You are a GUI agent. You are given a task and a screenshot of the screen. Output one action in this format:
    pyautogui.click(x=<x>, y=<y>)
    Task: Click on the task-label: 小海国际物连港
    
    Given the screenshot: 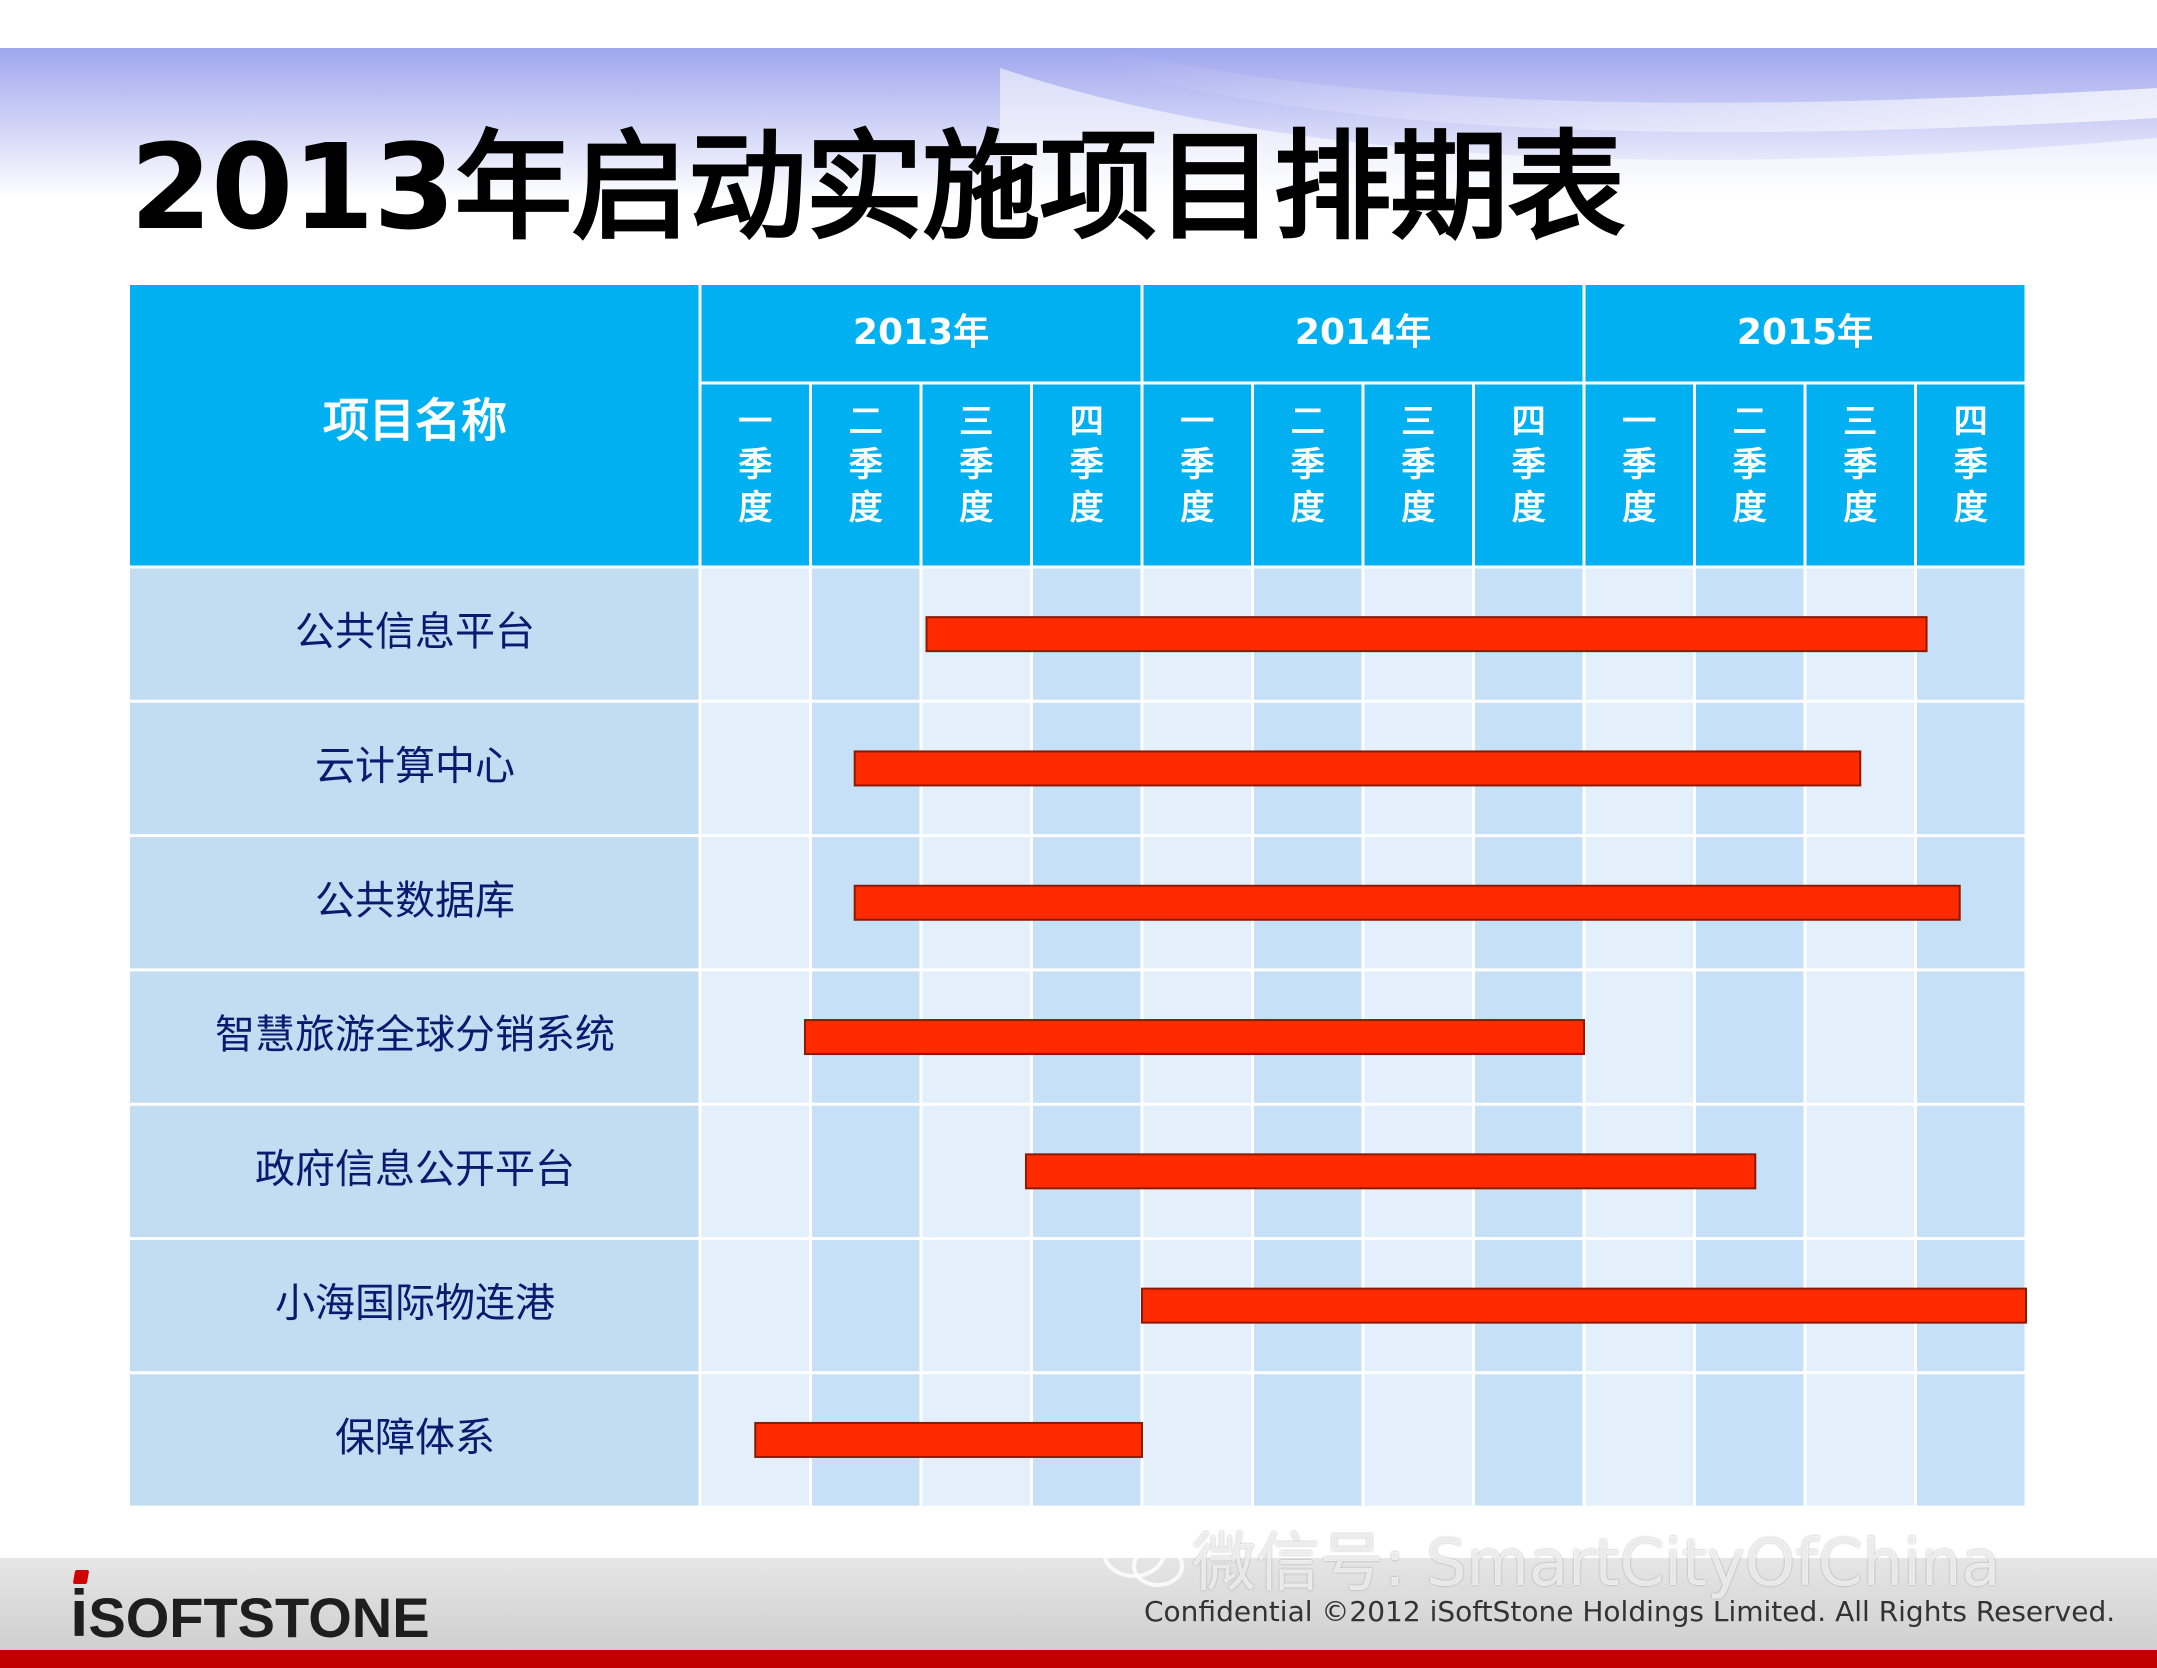 What is the action you would take?
    pyautogui.click(x=415, y=1304)
    